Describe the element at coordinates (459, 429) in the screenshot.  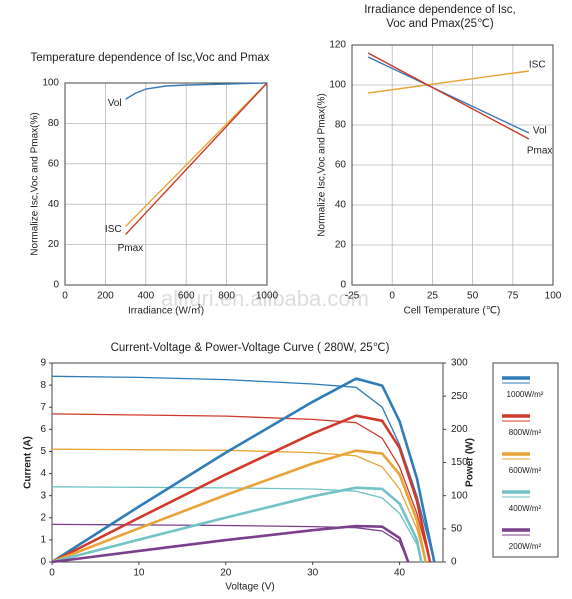
I see `y2-tick-label: 200` at that location.